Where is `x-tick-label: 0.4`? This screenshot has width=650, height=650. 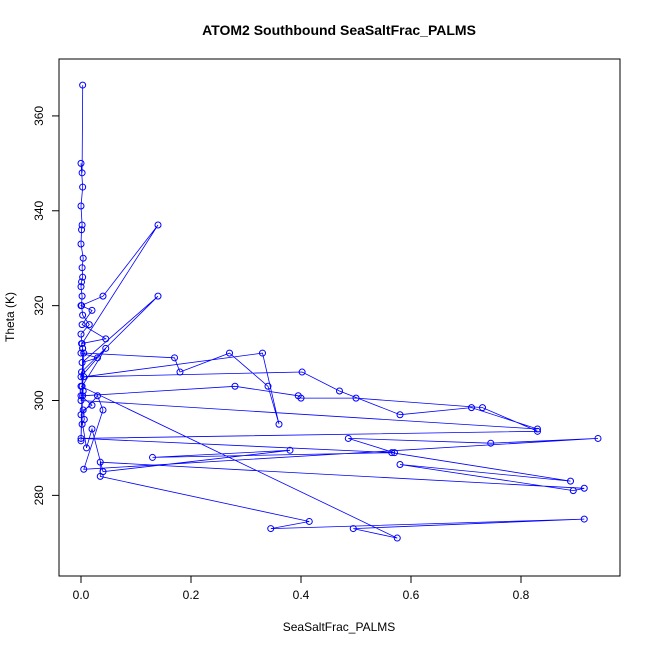
x-tick-label: 0.4 is located at coordinates (301, 595).